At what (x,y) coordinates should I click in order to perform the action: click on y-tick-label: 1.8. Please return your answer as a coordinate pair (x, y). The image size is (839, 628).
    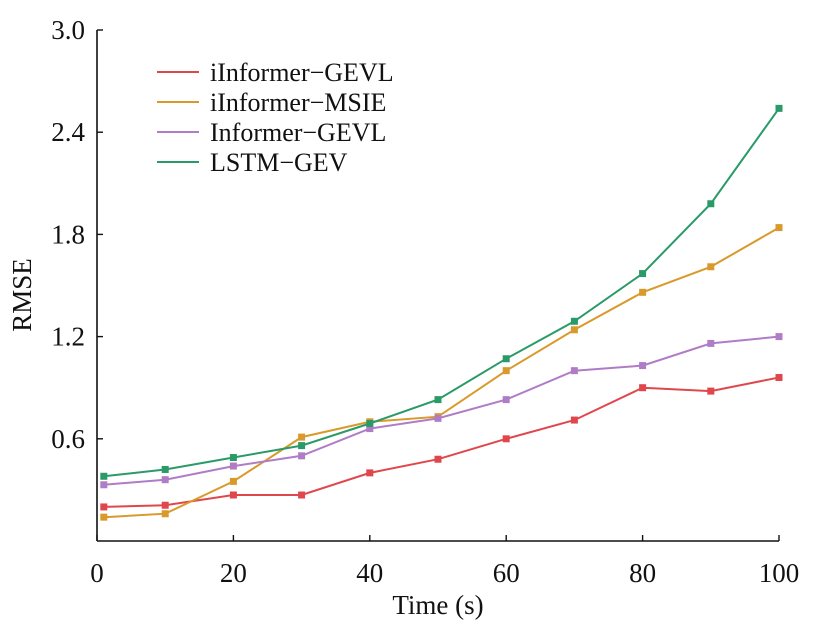
    Looking at the image, I should click on (68, 234).